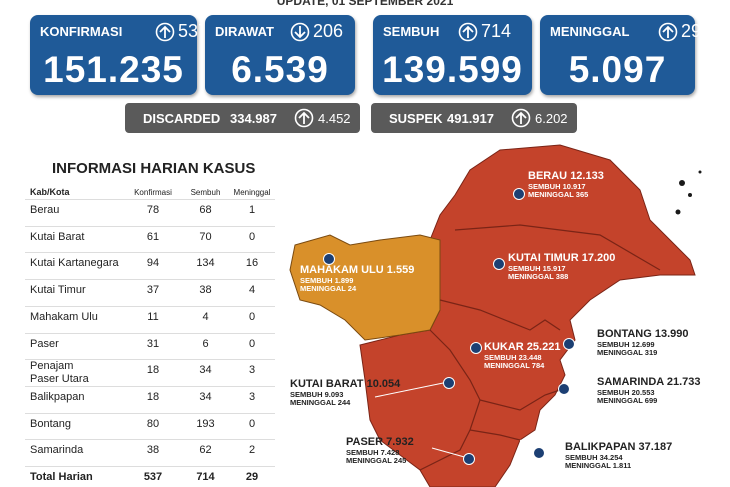 The height and width of the screenshot is (487, 730). What do you see at coordinates (153, 263) in the screenshot?
I see `table-cell: 94` at bounding box center [153, 263].